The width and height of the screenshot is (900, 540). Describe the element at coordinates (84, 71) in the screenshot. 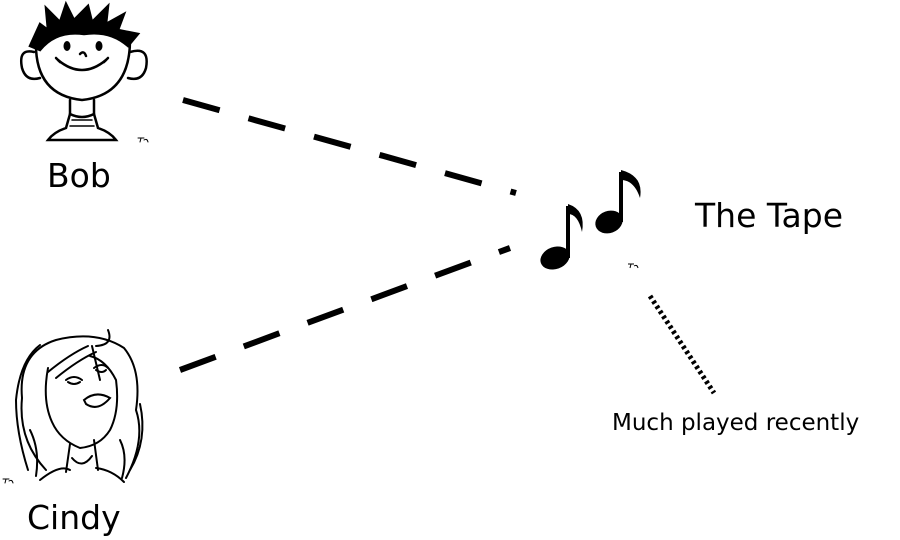

I see `boy-face-icon` at that location.